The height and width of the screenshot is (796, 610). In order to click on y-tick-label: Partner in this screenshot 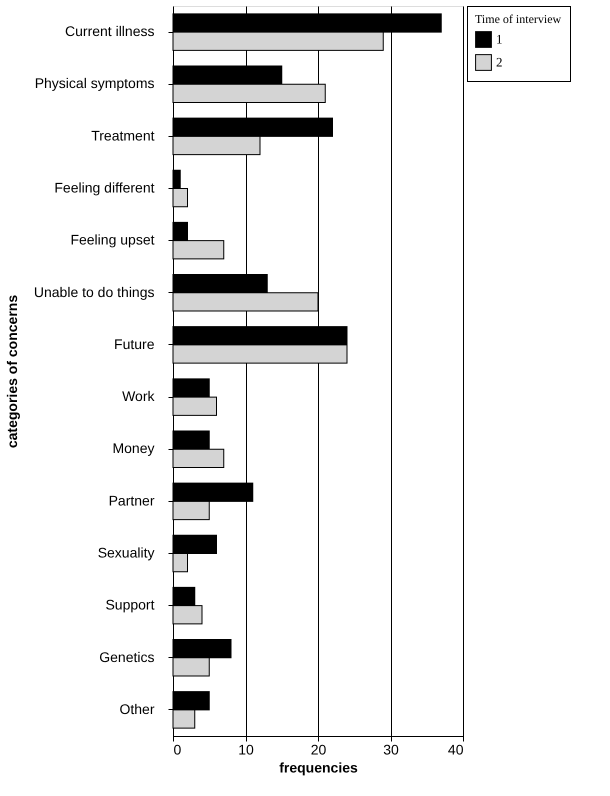, I will do `click(131, 500)`.